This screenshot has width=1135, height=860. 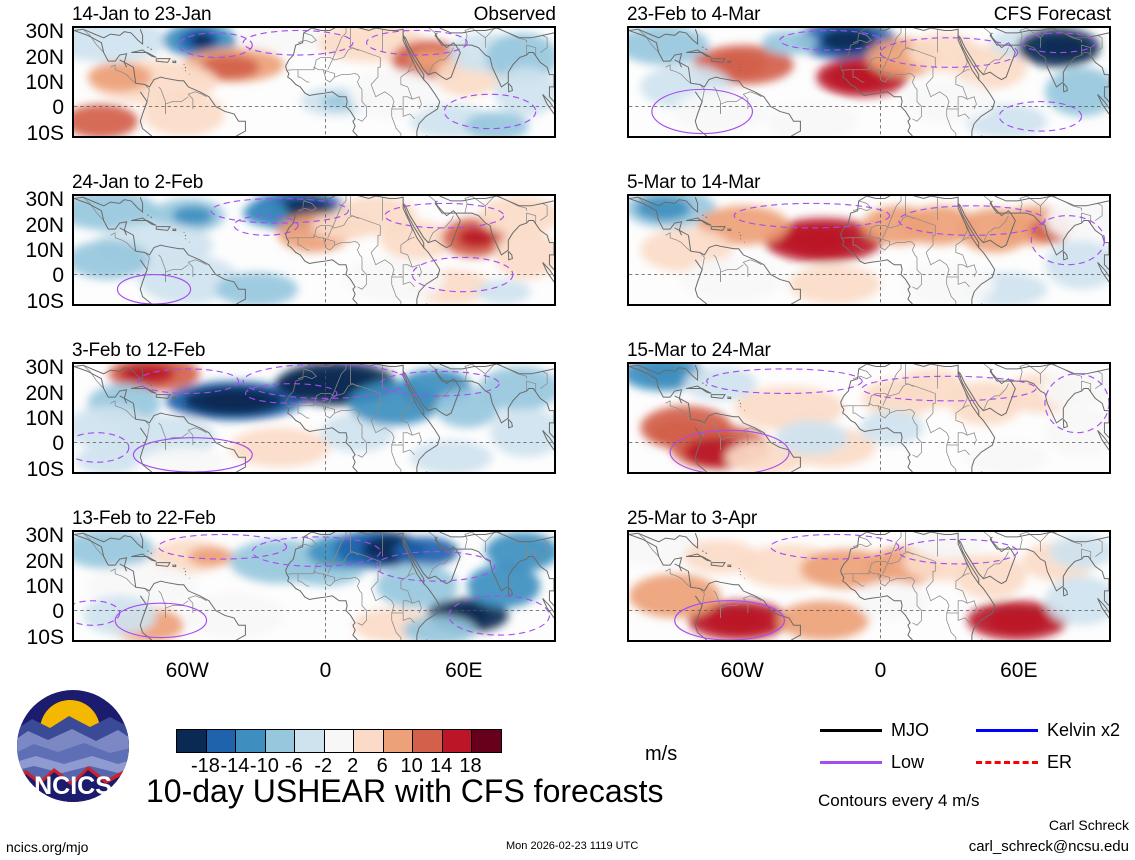 I want to click on colorbar-tick-label: 2, so click(x=353, y=766).